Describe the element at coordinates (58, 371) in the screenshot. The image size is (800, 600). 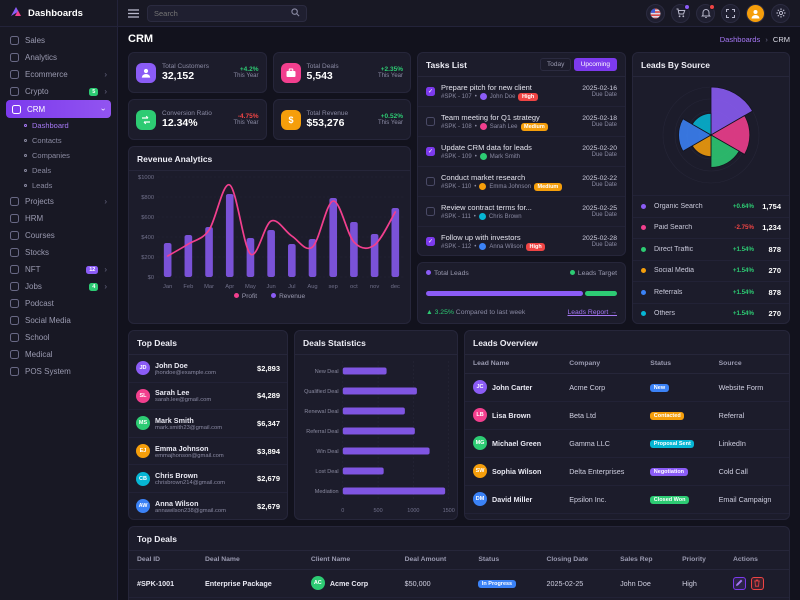
I see `sidebar-item: POS System` at that location.